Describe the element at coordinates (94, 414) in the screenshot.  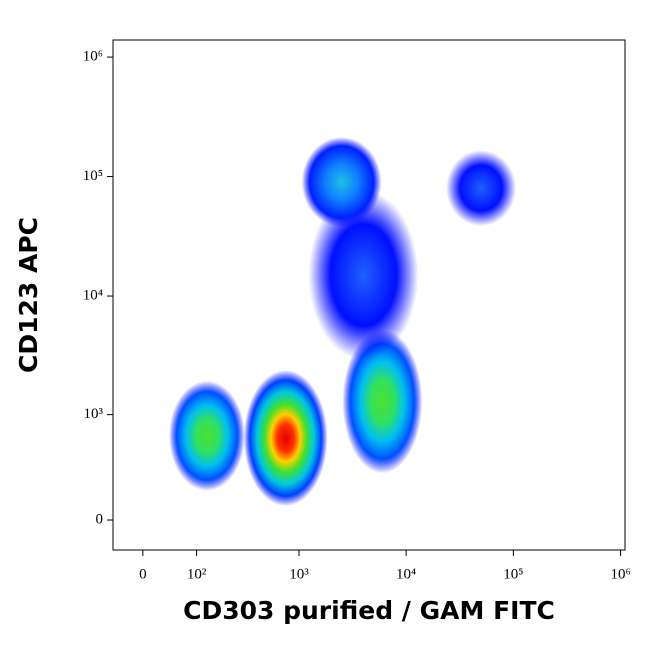
I see `y-tick-label: 10³` at that location.